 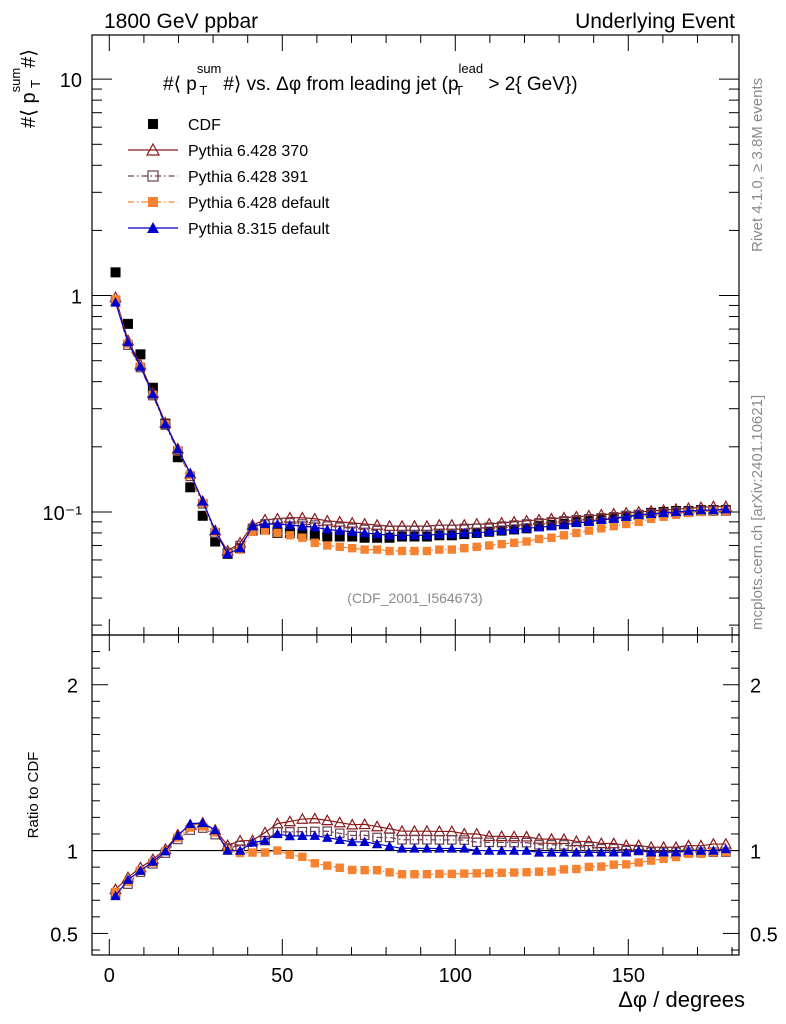 I want to click on ylabel-part: #⟩, so click(x=29, y=58).